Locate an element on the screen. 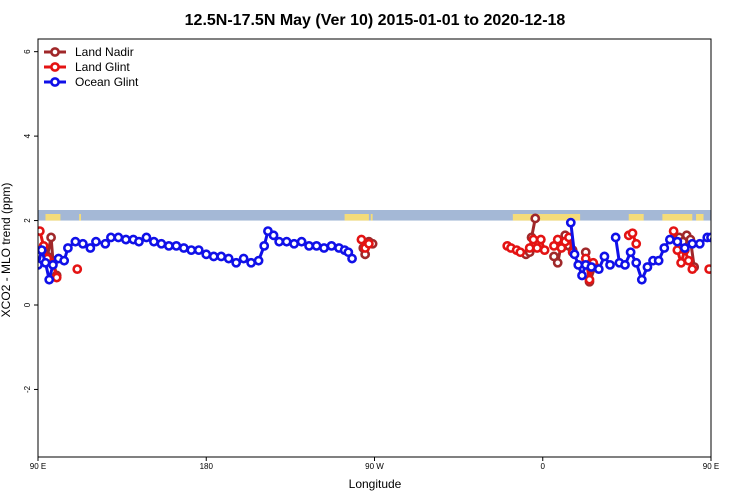 Image resolution: width=750 pixels, height=500 pixels. y-tick-label: 2 is located at coordinates (27, 220).